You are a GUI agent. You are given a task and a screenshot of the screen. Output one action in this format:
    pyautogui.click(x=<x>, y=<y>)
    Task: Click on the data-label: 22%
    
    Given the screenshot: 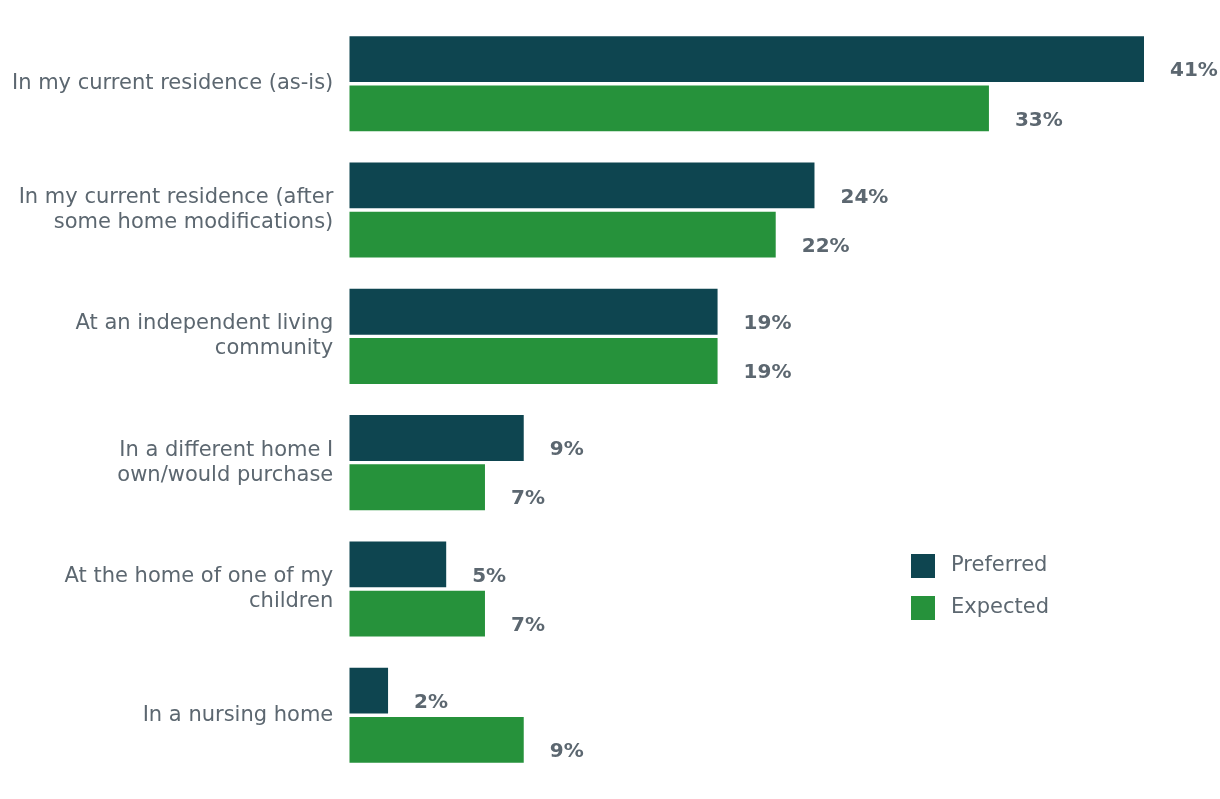 What is the action you would take?
    pyautogui.click(x=825, y=244)
    